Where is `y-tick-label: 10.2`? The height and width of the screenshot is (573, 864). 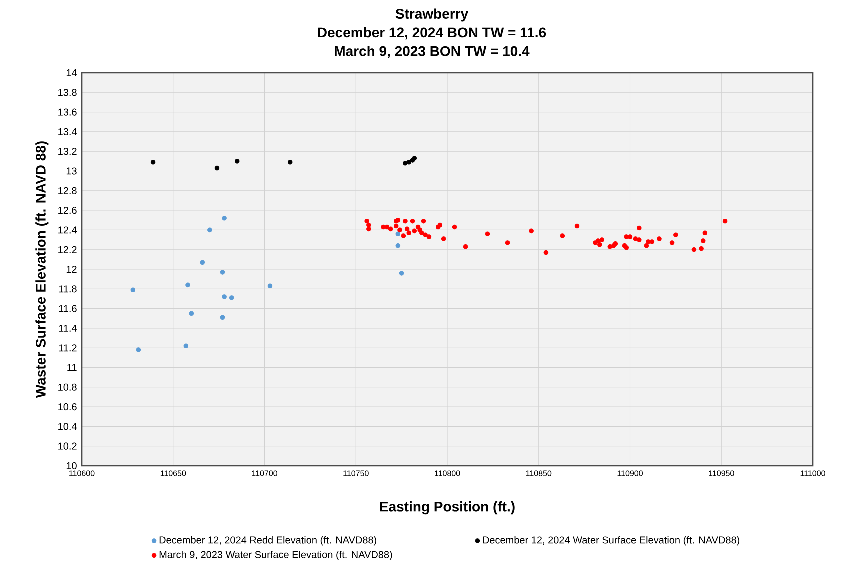
y-tick-label: 10.2 is located at coordinates (67, 446).